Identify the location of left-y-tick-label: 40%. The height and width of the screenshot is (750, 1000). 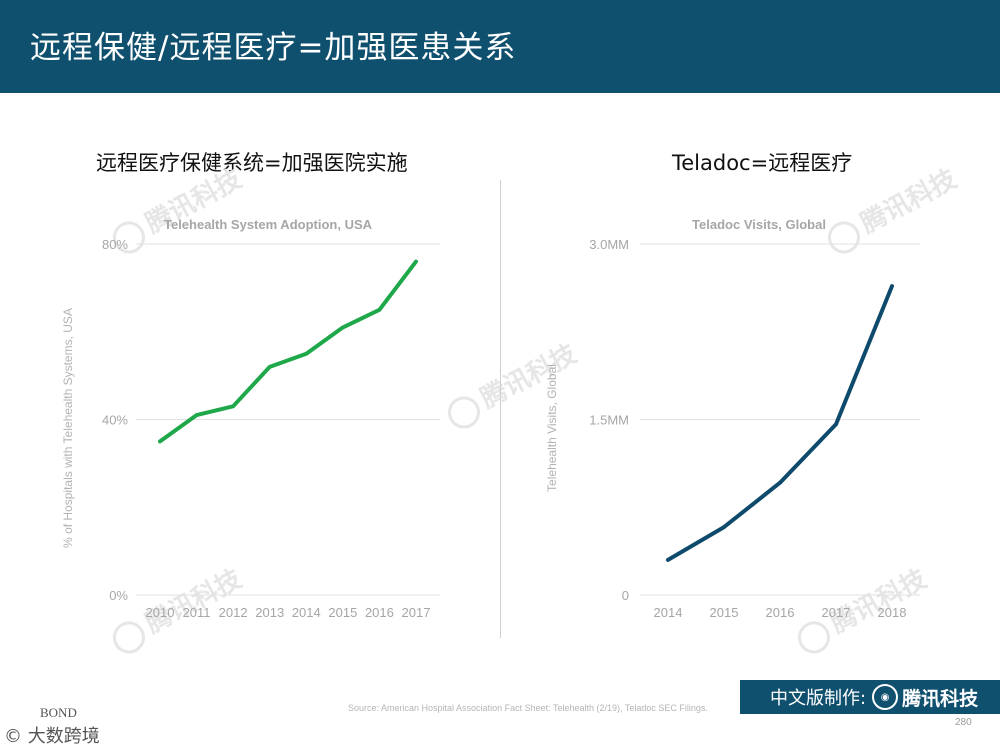
(115, 420).